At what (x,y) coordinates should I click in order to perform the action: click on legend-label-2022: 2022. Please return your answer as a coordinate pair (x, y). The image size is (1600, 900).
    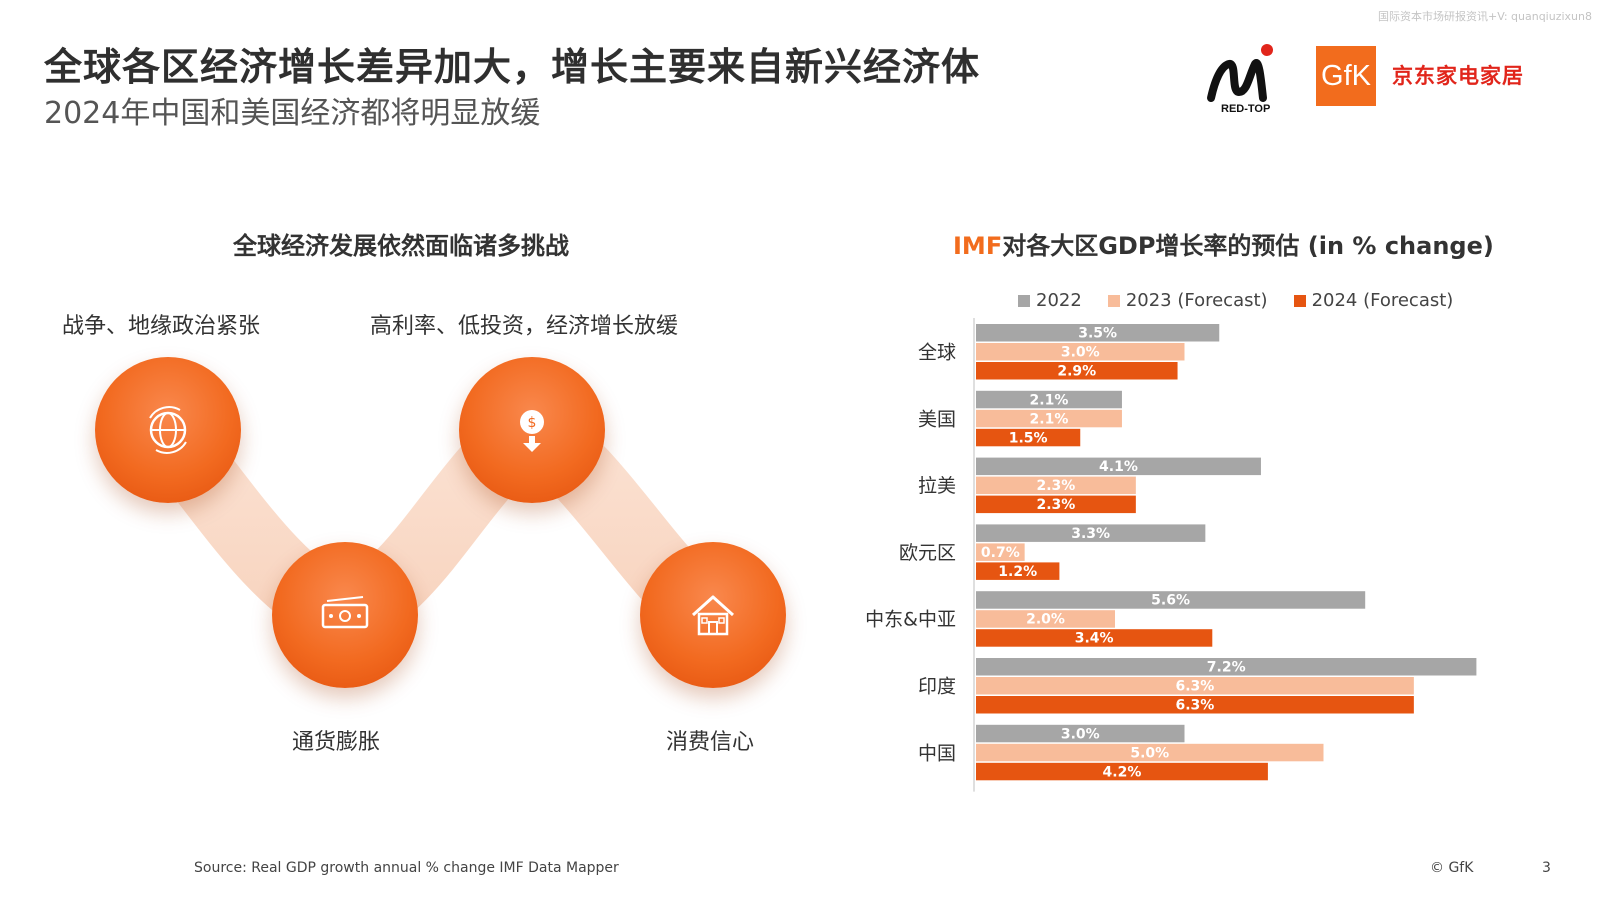
    Looking at the image, I should click on (1059, 300).